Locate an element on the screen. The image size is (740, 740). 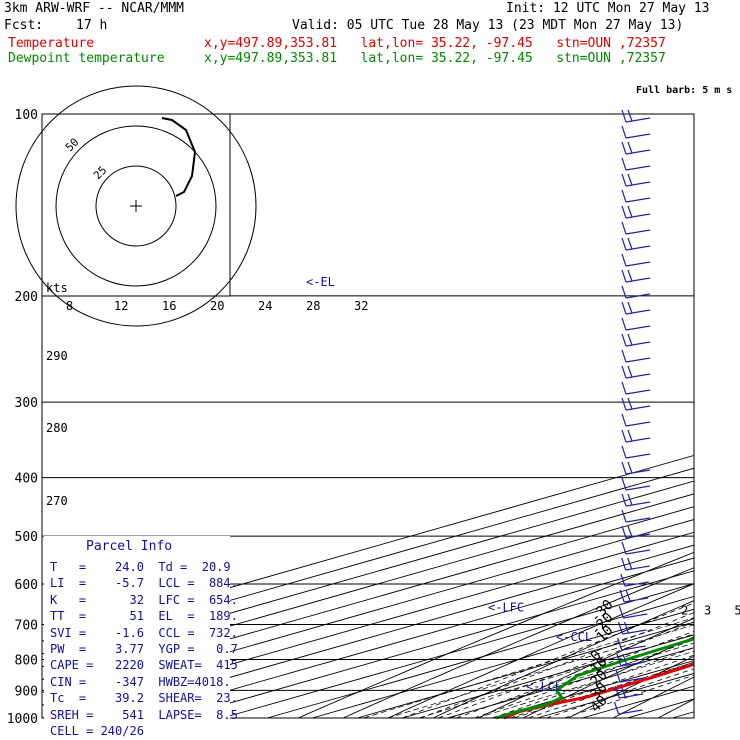
hodograph-trace is located at coordinates (179, 157).